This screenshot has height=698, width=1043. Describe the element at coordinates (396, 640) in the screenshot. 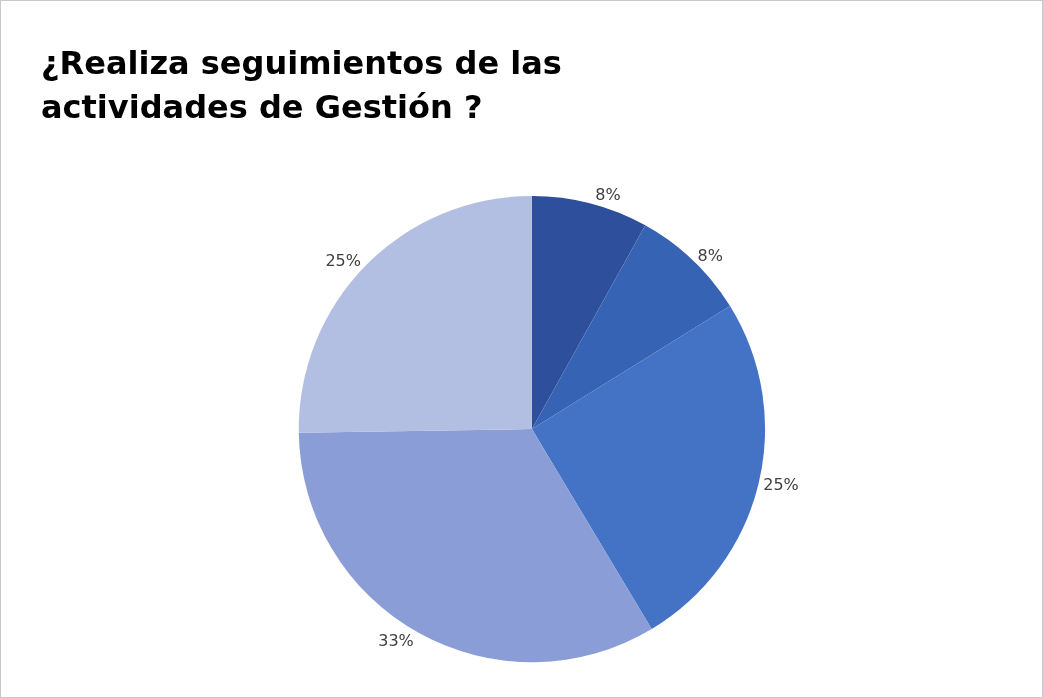

I see `data-label: 33%` at that location.